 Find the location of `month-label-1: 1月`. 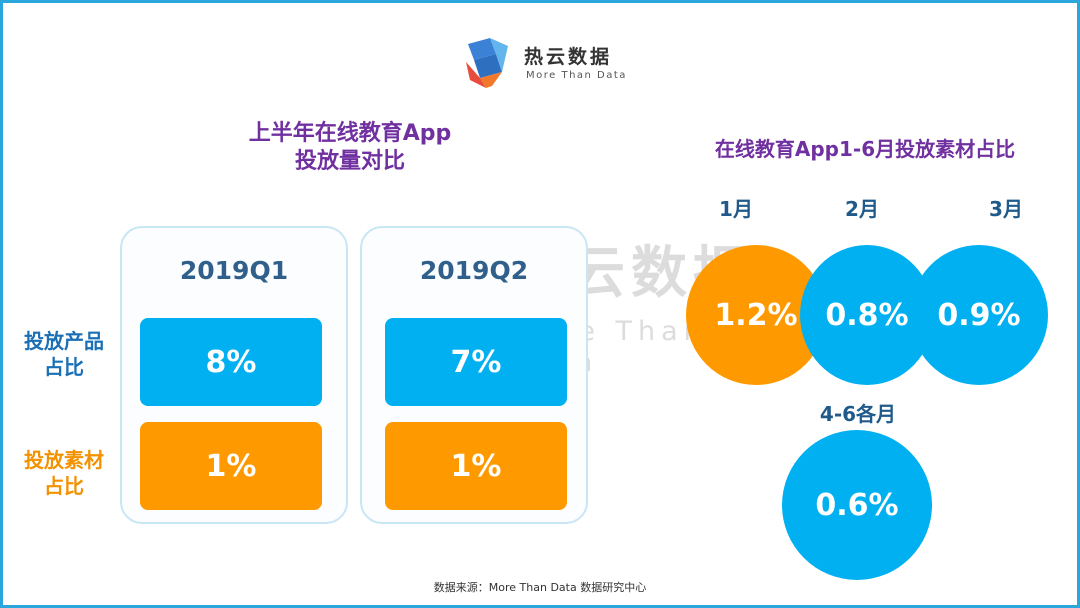

month-label-1: 1月 is located at coordinates (736, 209).